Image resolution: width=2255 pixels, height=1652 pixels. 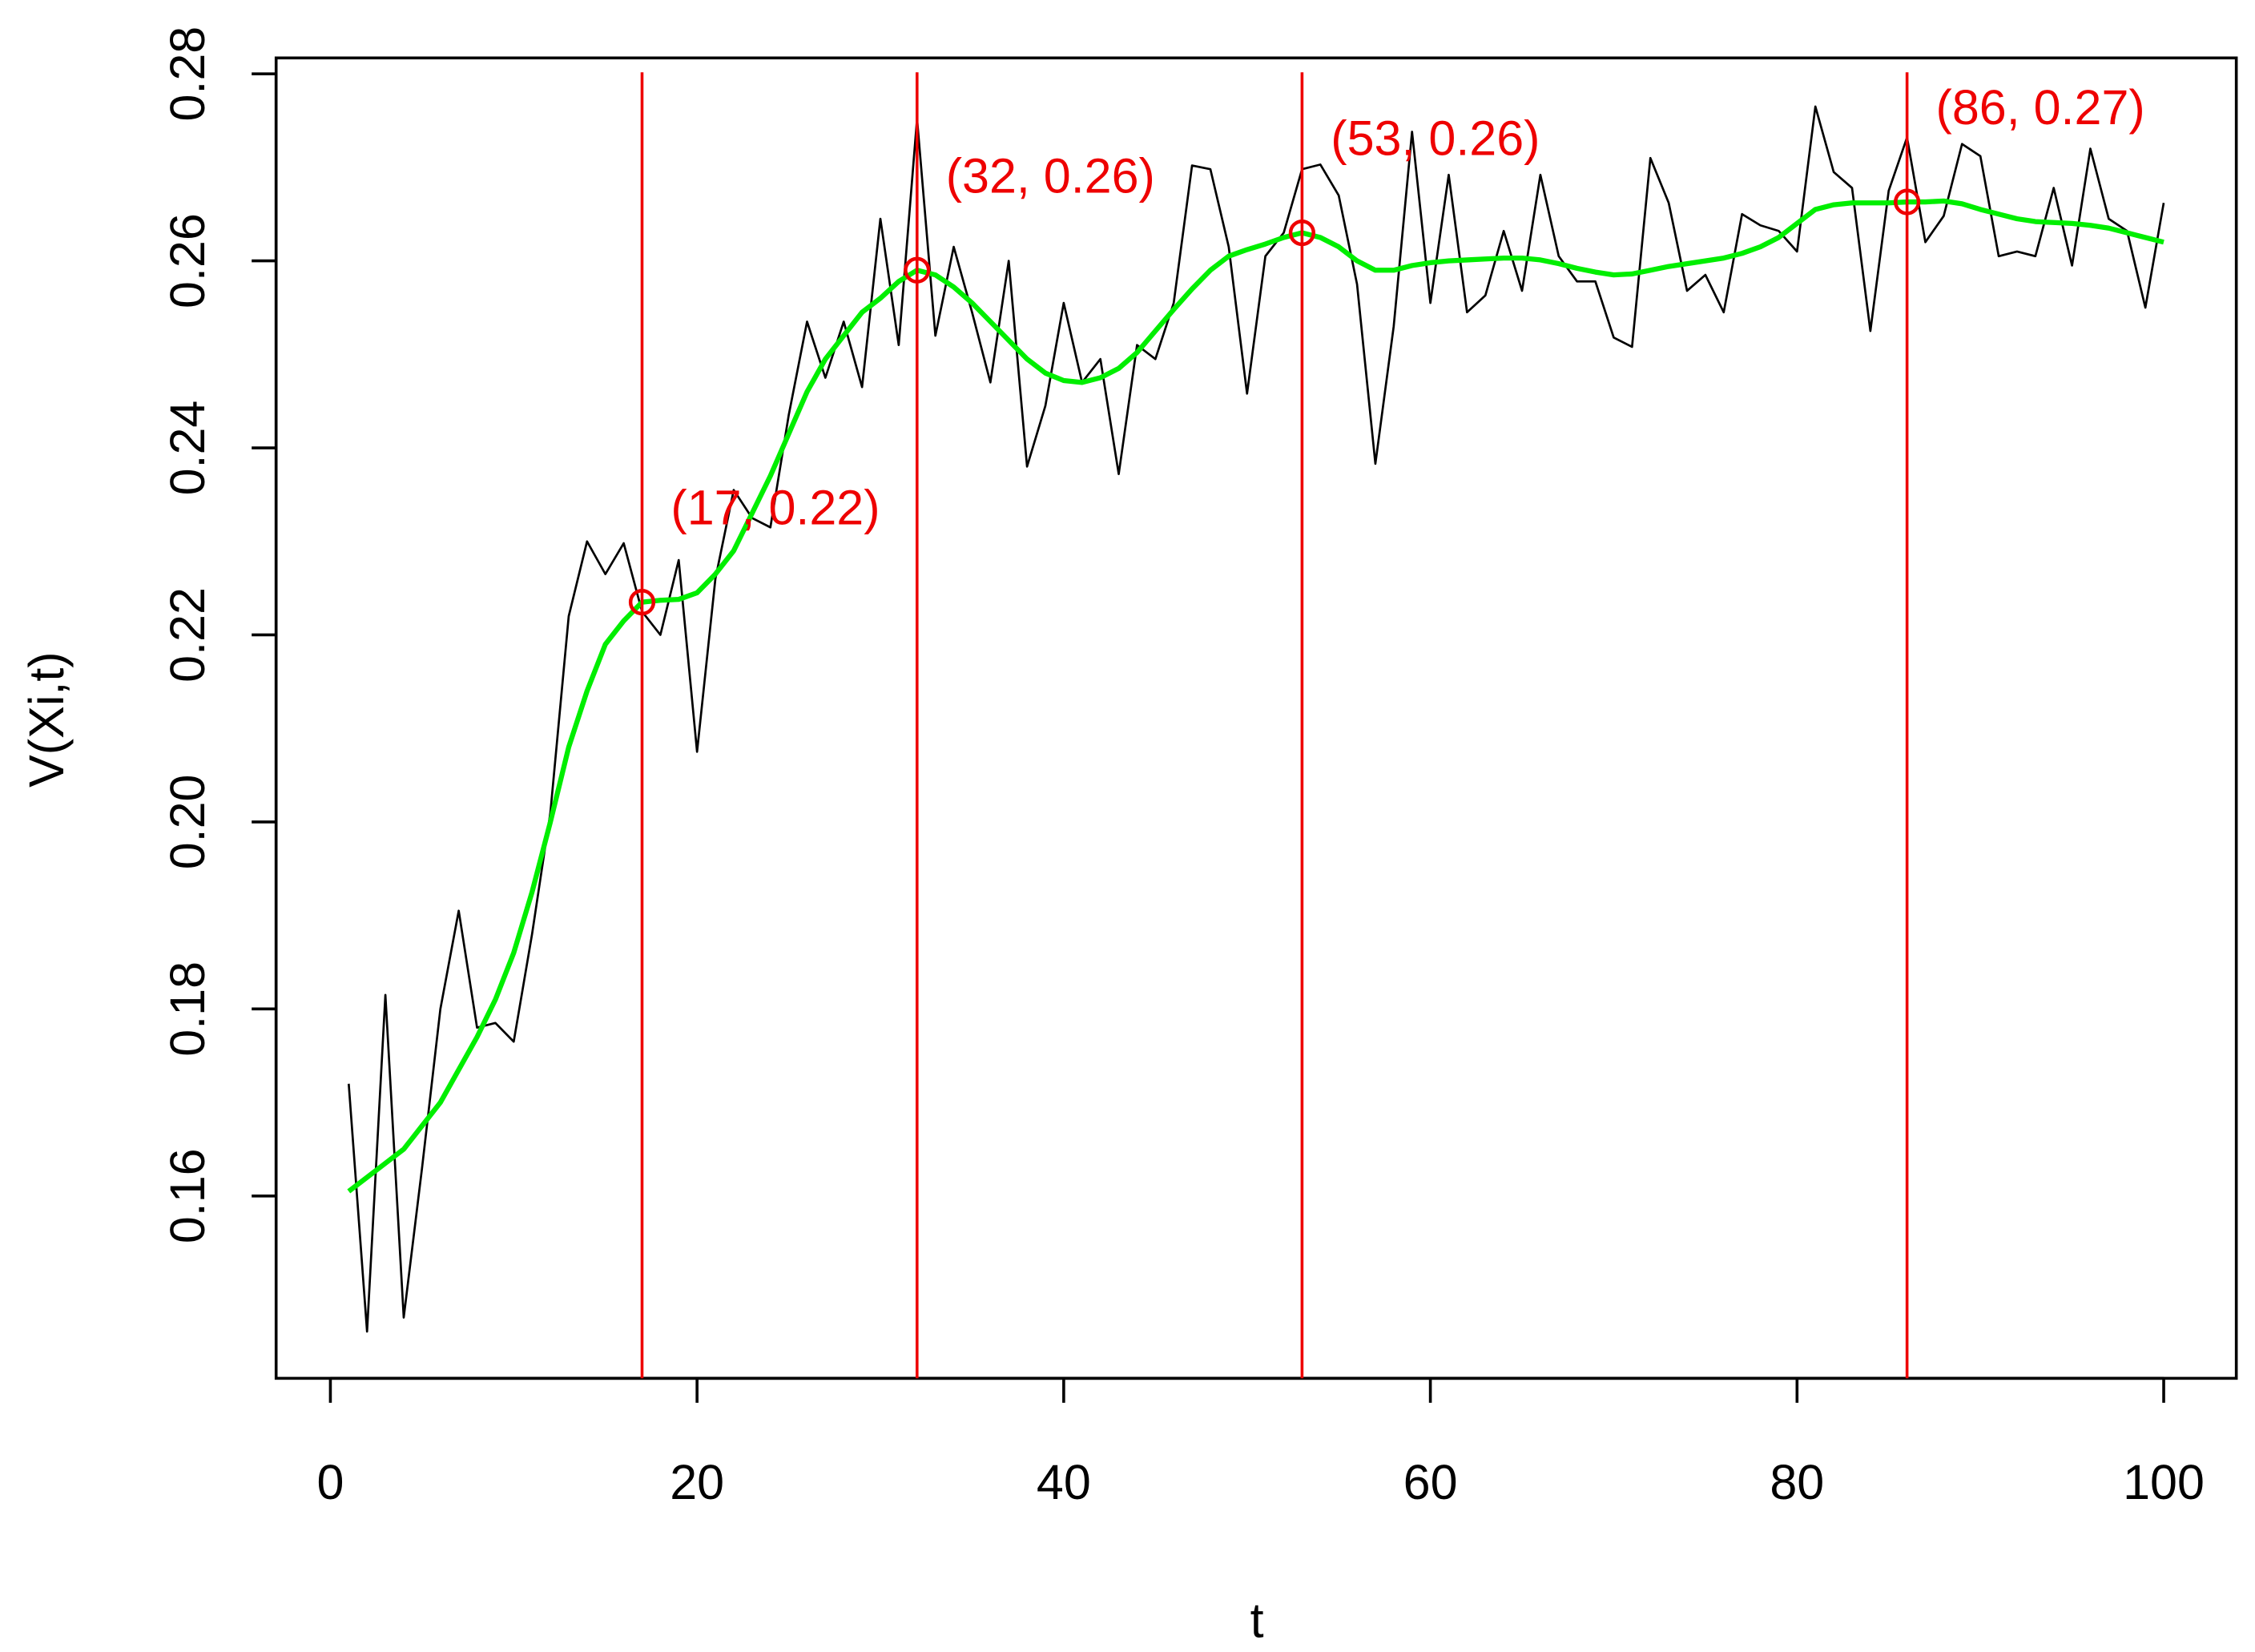 I want to click on y-tick-label: 0.28, so click(x=187, y=74).